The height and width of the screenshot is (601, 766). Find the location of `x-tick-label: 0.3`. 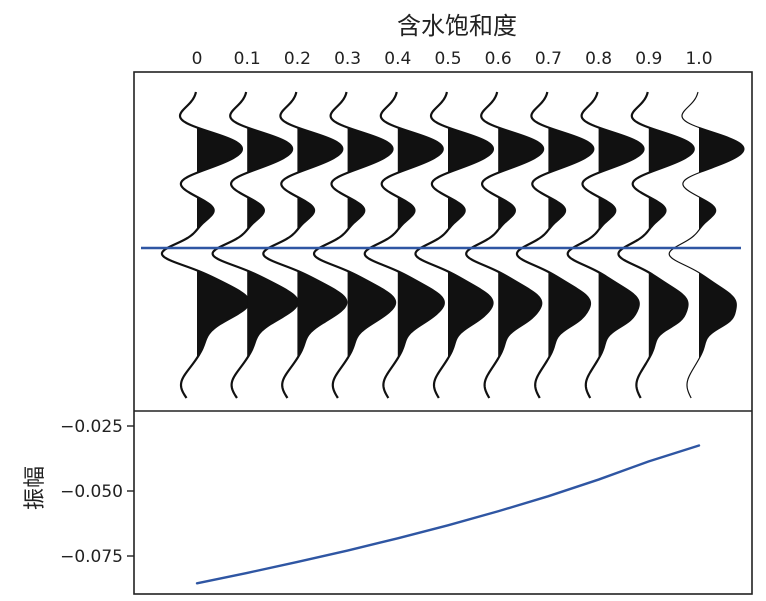

x-tick-label: 0.3 is located at coordinates (347, 59).